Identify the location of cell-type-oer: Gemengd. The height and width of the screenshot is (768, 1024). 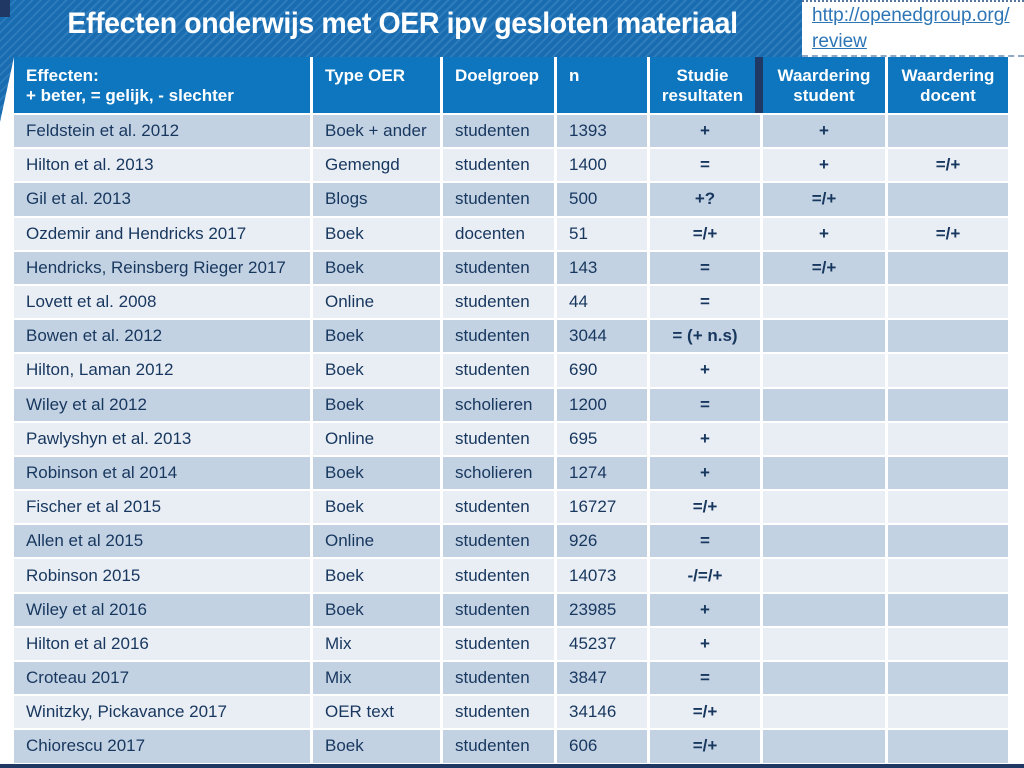
(378, 165).